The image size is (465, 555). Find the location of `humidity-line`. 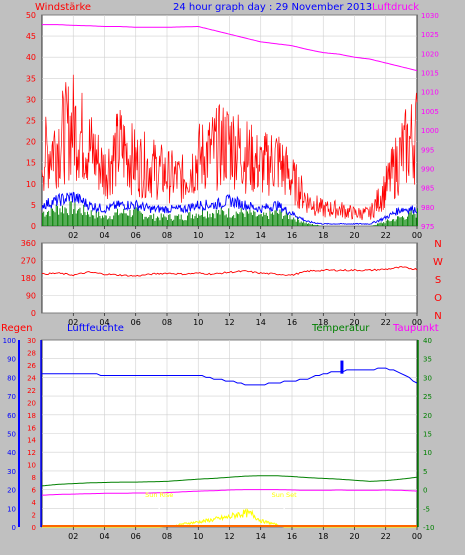

humidity-line is located at coordinates (230, 376).